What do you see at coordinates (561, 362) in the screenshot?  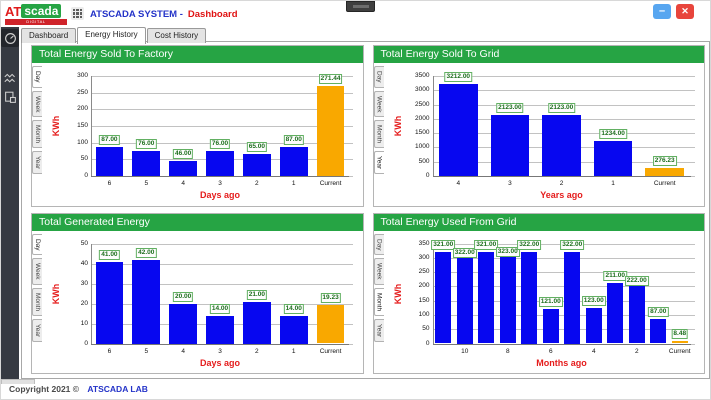 I see `x-axis-label: Months ago` at bounding box center [561, 362].